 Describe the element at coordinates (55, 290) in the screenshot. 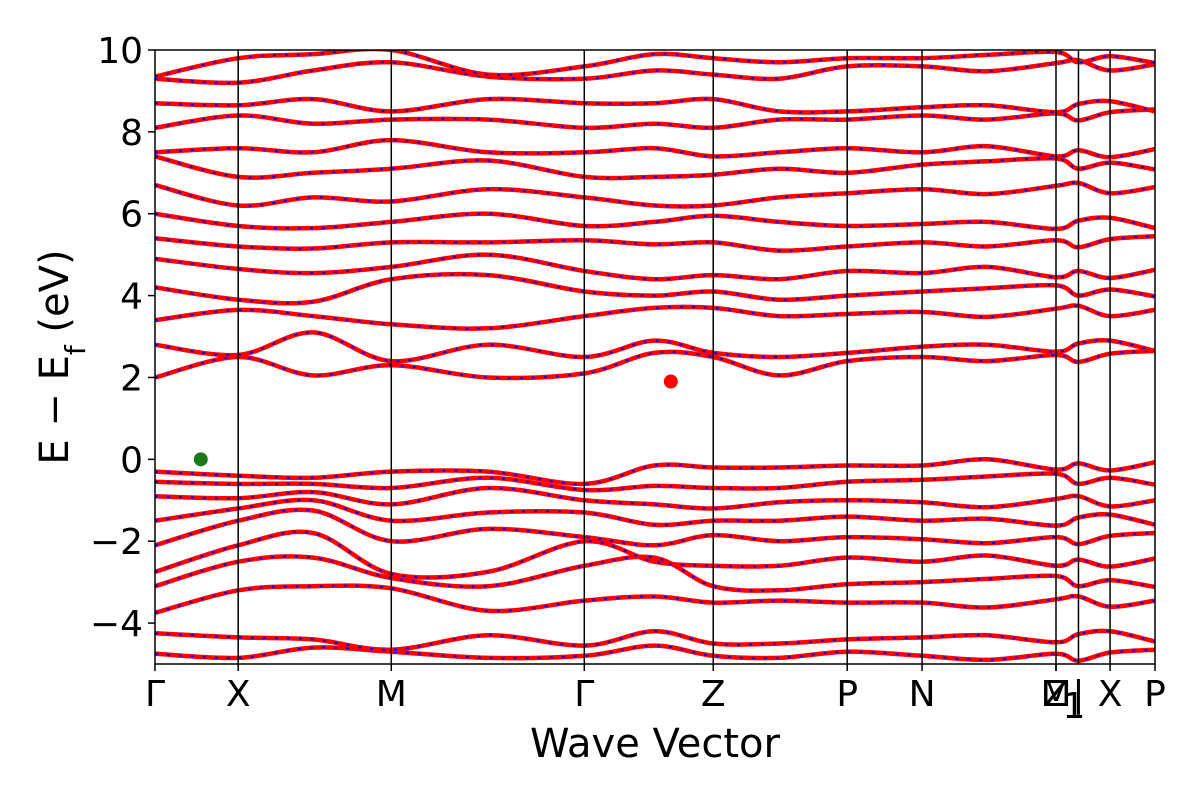

I see `y-axis-label-unit-text: (eV)` at that location.